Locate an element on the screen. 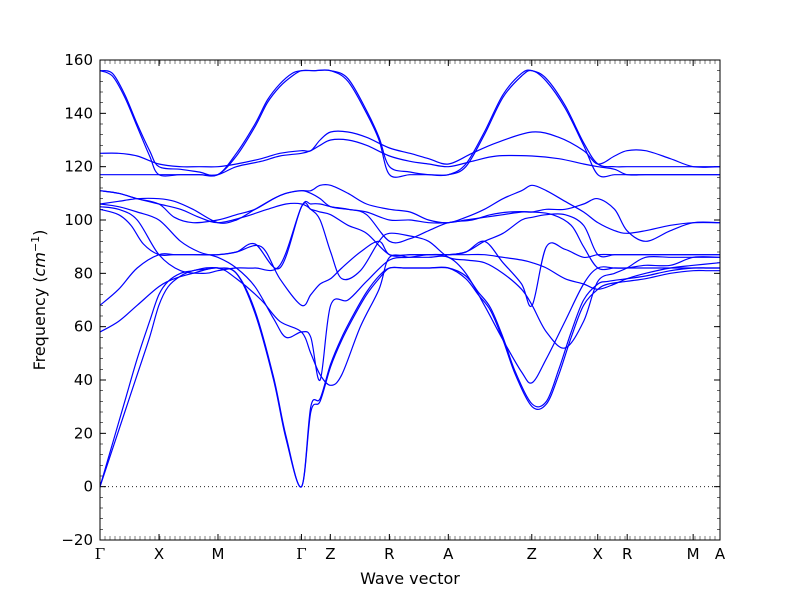  y-tick-label: 120 is located at coordinates (78, 167).